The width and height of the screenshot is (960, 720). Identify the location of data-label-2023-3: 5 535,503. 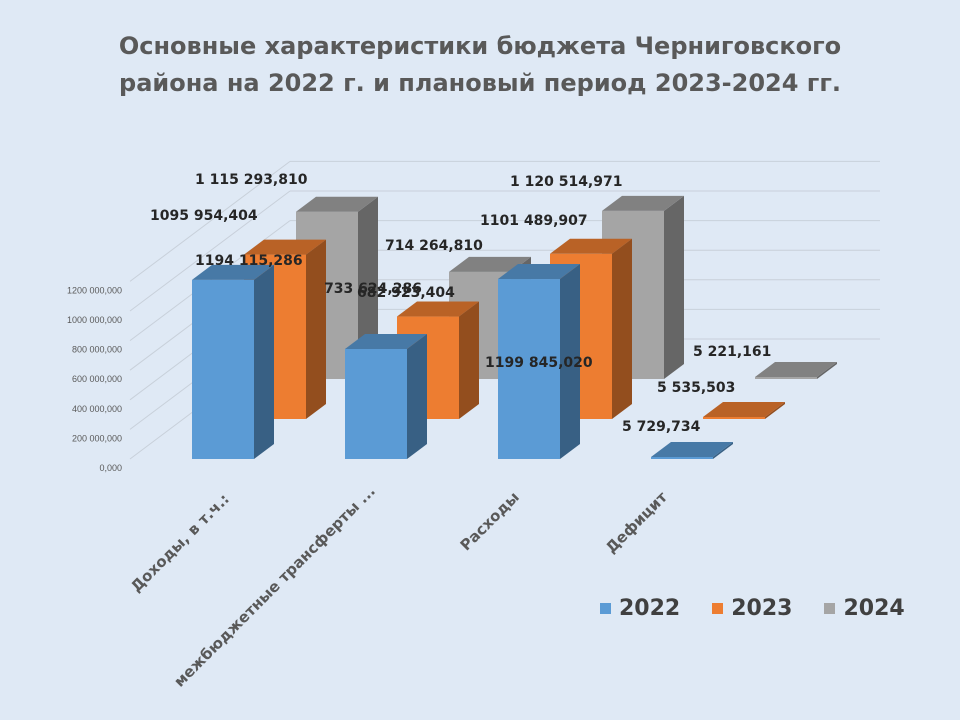
(696, 388).